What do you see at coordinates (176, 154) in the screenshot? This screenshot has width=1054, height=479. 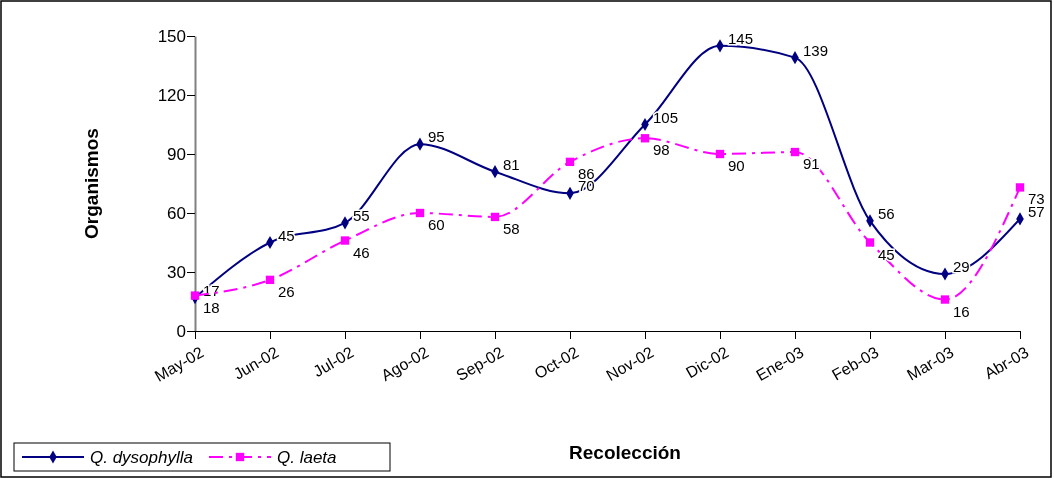 I see `y-tick-label: 90` at bounding box center [176, 154].